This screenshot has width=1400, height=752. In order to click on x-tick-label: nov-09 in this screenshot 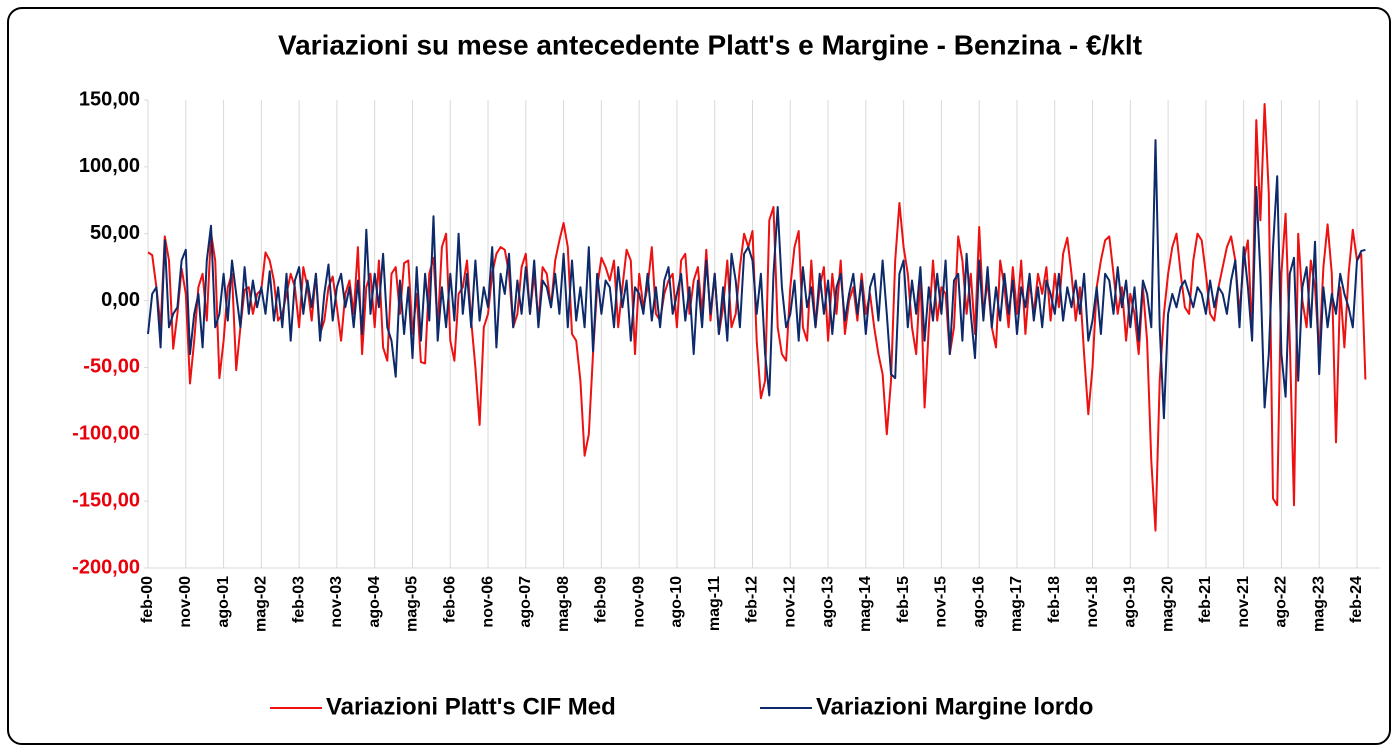, I will do `click(638, 602)`.